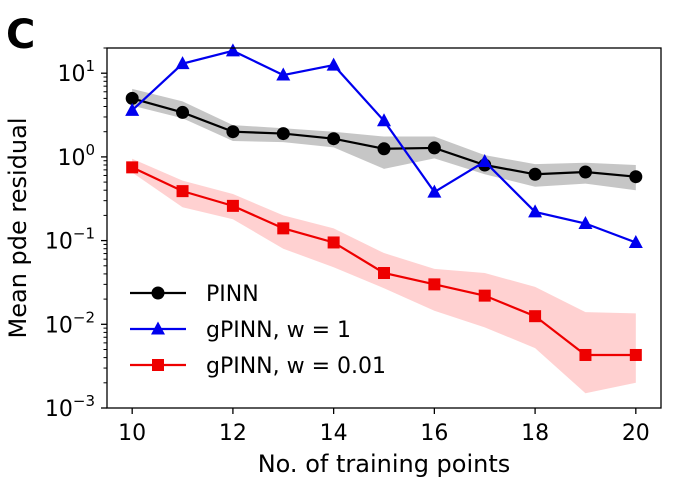  What do you see at coordinates (70, 323) in the screenshot?
I see `y-tick-label-1: 10⁻²` at bounding box center [70, 323].